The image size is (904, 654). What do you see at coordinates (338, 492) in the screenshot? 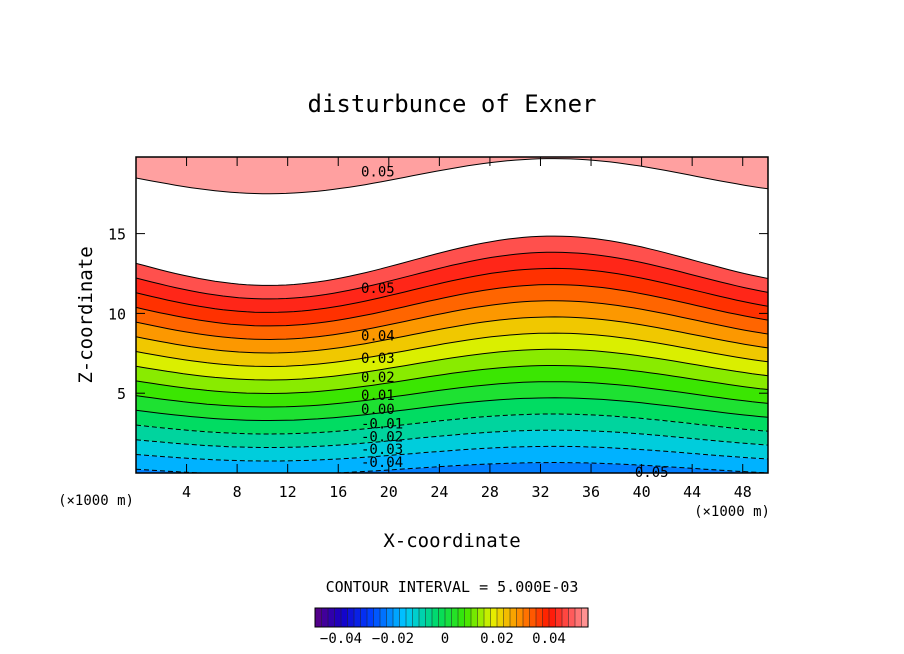
I see `x-tick-label: 16` at bounding box center [338, 492].